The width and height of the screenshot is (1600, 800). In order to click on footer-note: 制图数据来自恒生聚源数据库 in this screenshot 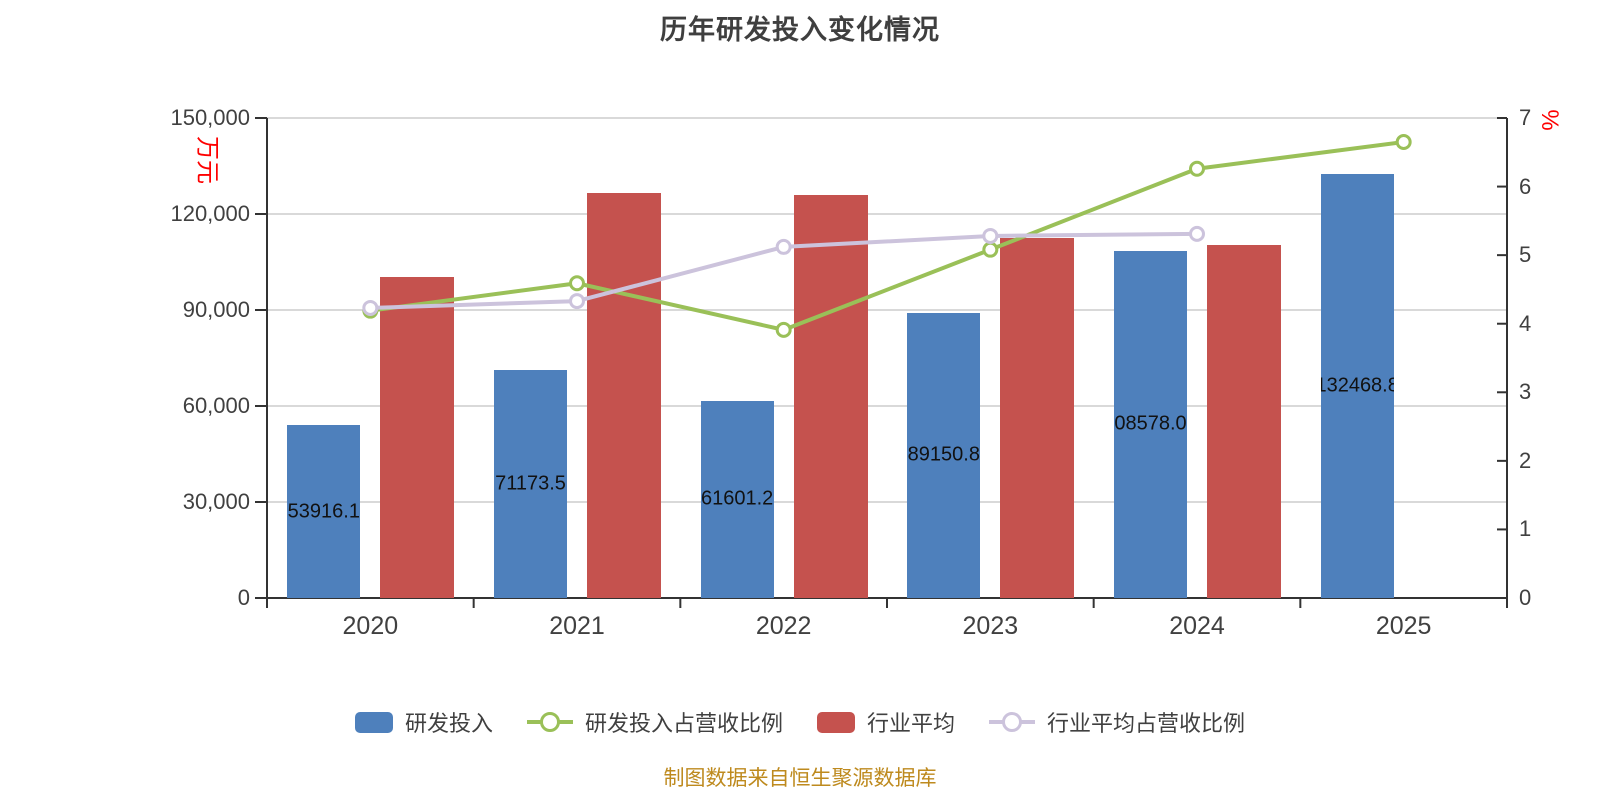, I will do `click(800, 778)`.